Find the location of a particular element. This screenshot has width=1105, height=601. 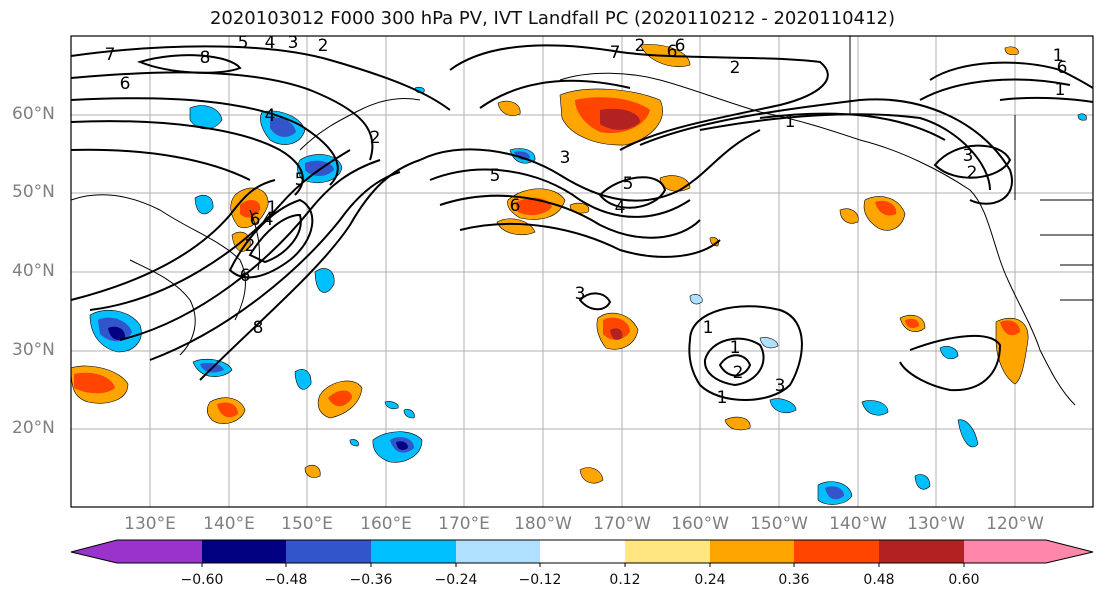

colorbar-tick: 0.60 is located at coordinates (964, 580).